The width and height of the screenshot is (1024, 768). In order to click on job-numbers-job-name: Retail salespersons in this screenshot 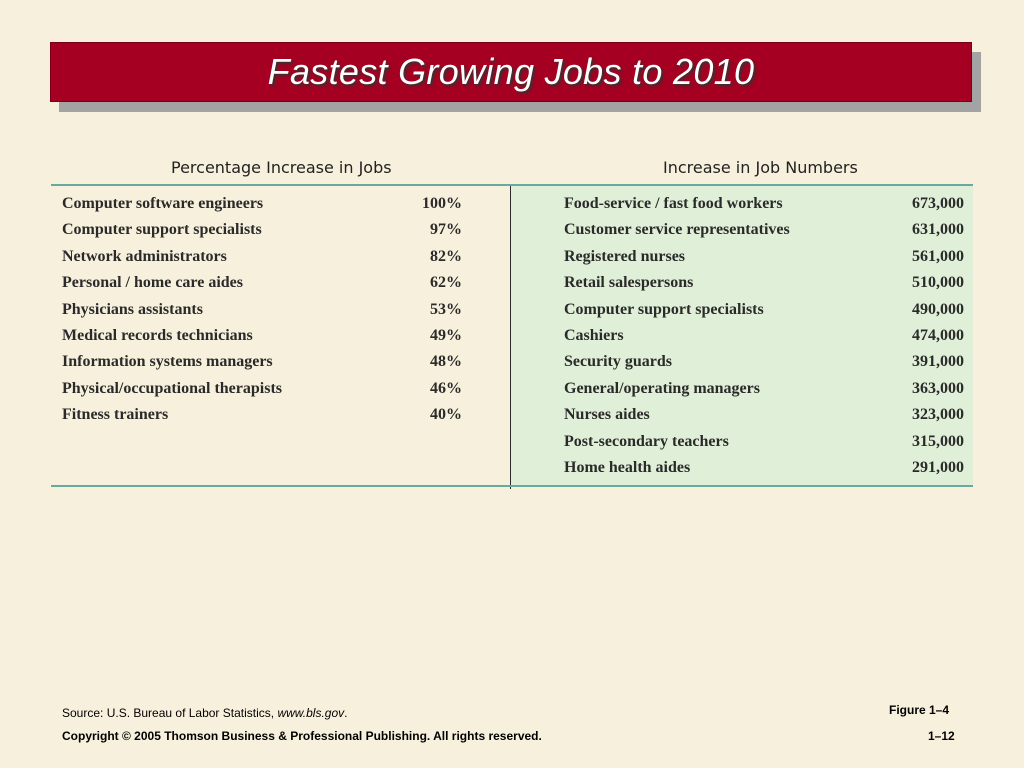, I will do `click(629, 283)`.